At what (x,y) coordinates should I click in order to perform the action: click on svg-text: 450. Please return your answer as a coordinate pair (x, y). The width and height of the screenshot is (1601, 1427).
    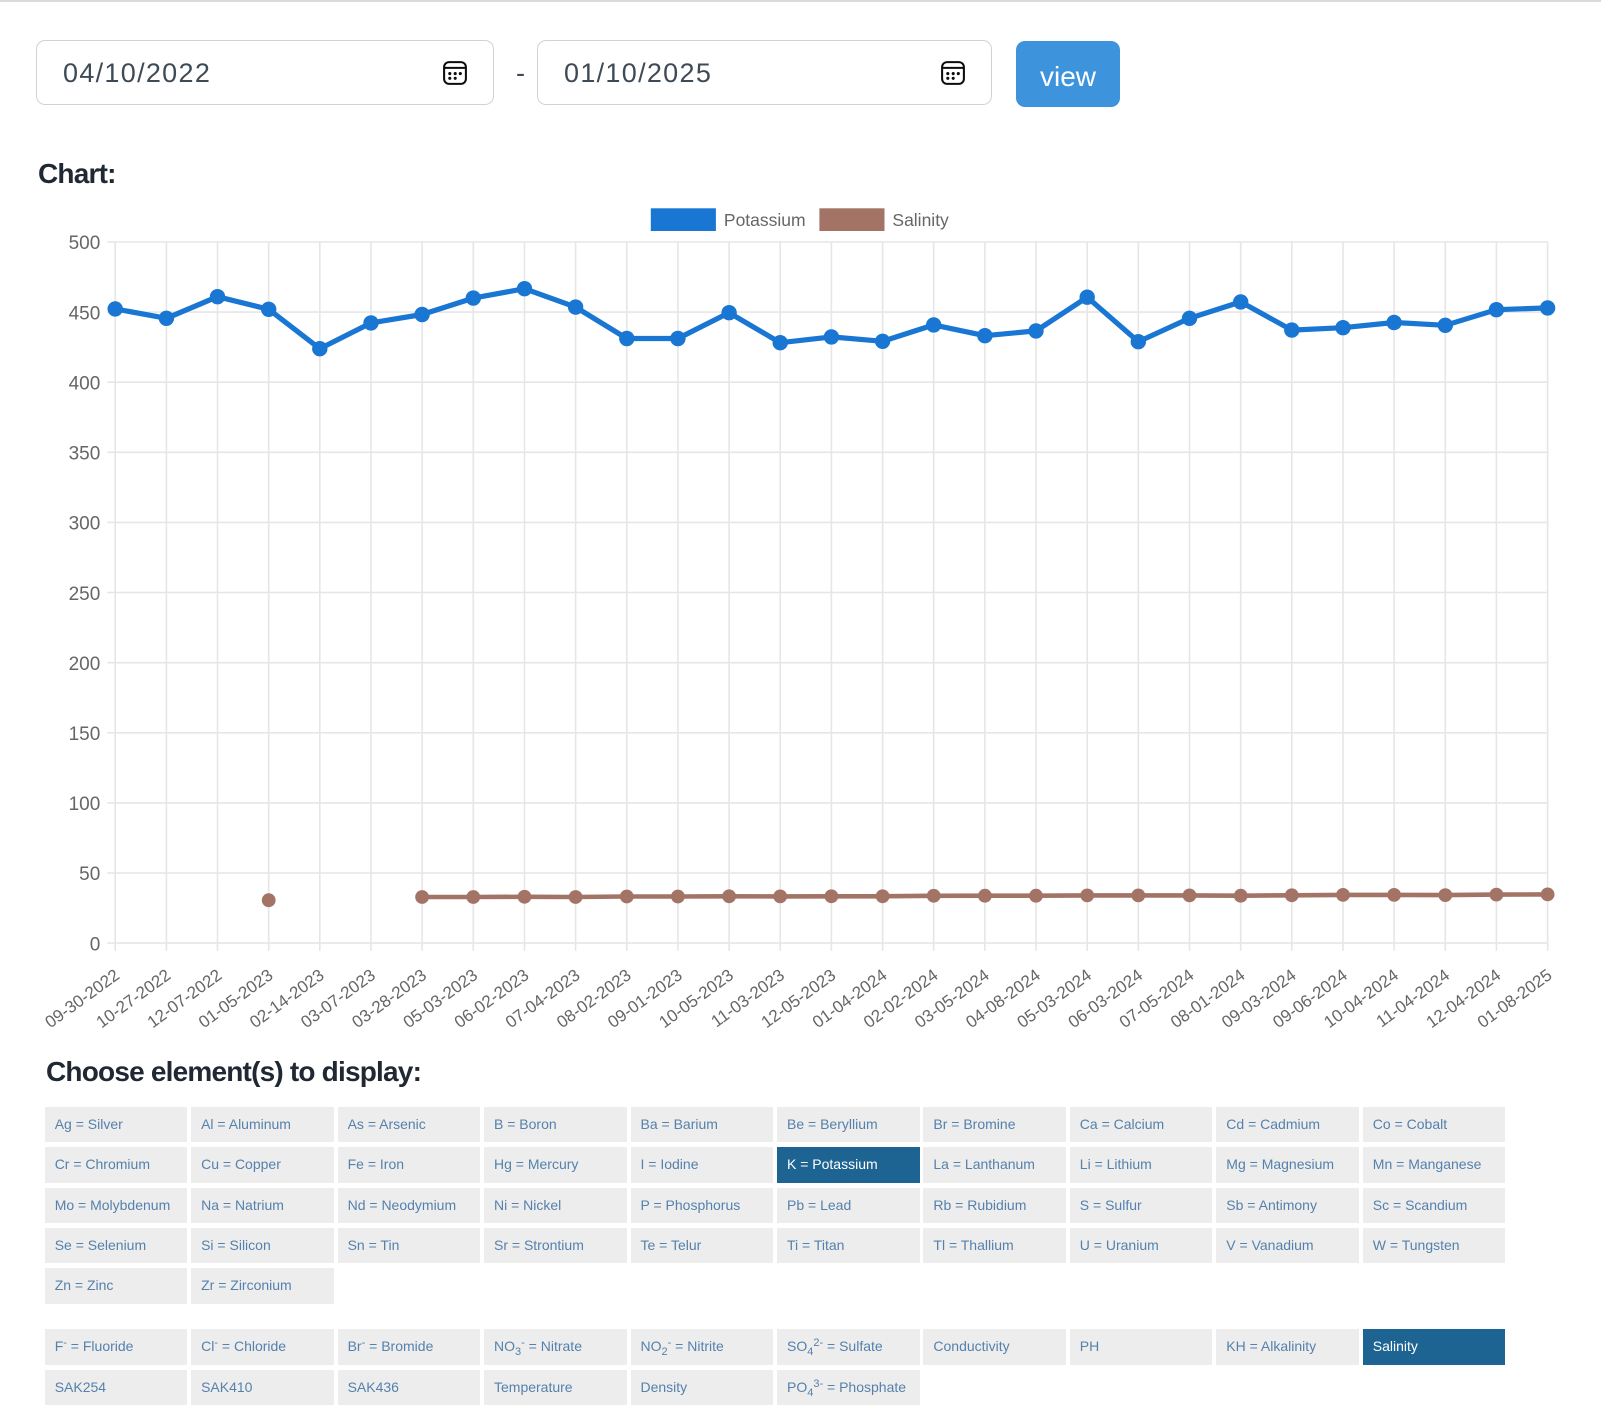
    Looking at the image, I should click on (85, 313).